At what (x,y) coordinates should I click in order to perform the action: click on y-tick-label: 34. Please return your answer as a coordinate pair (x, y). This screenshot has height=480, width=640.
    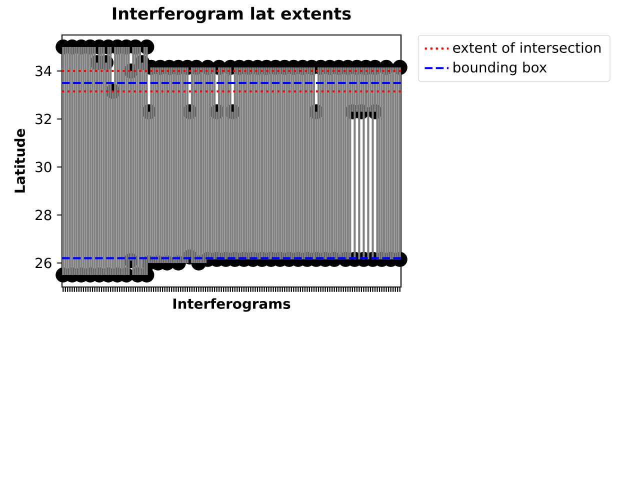
    Looking at the image, I should click on (44, 71).